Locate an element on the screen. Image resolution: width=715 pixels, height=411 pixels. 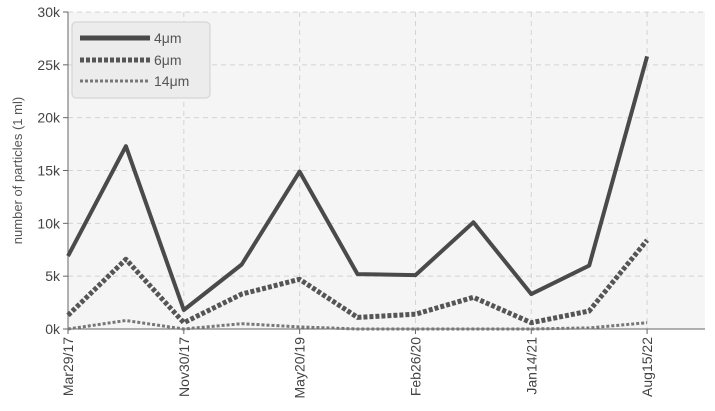
series-line-14um is located at coordinates (357, 325).